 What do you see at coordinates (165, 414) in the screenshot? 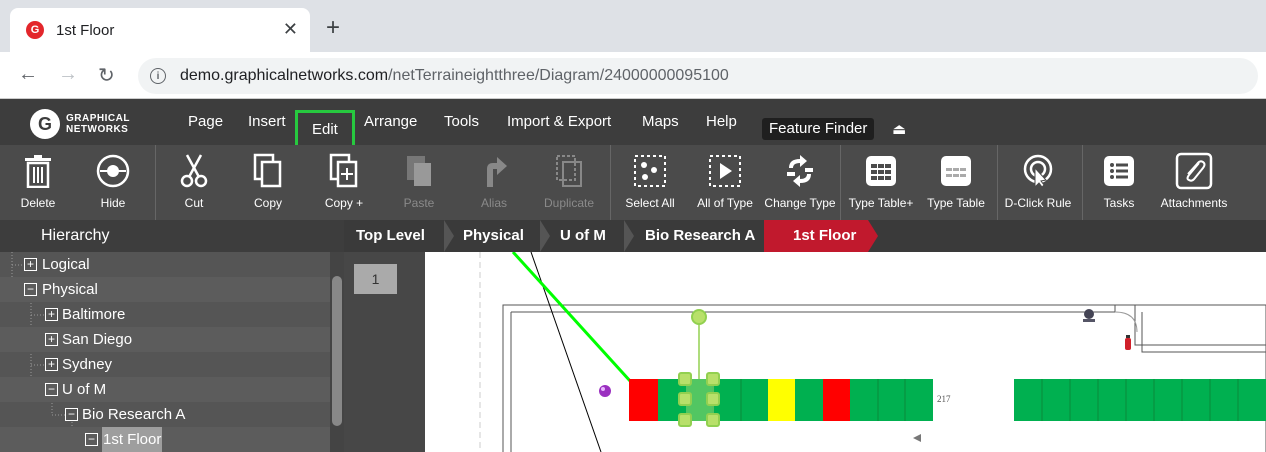
I see `tree-node-bio-research-a: − Bio Research A` at bounding box center [165, 414].